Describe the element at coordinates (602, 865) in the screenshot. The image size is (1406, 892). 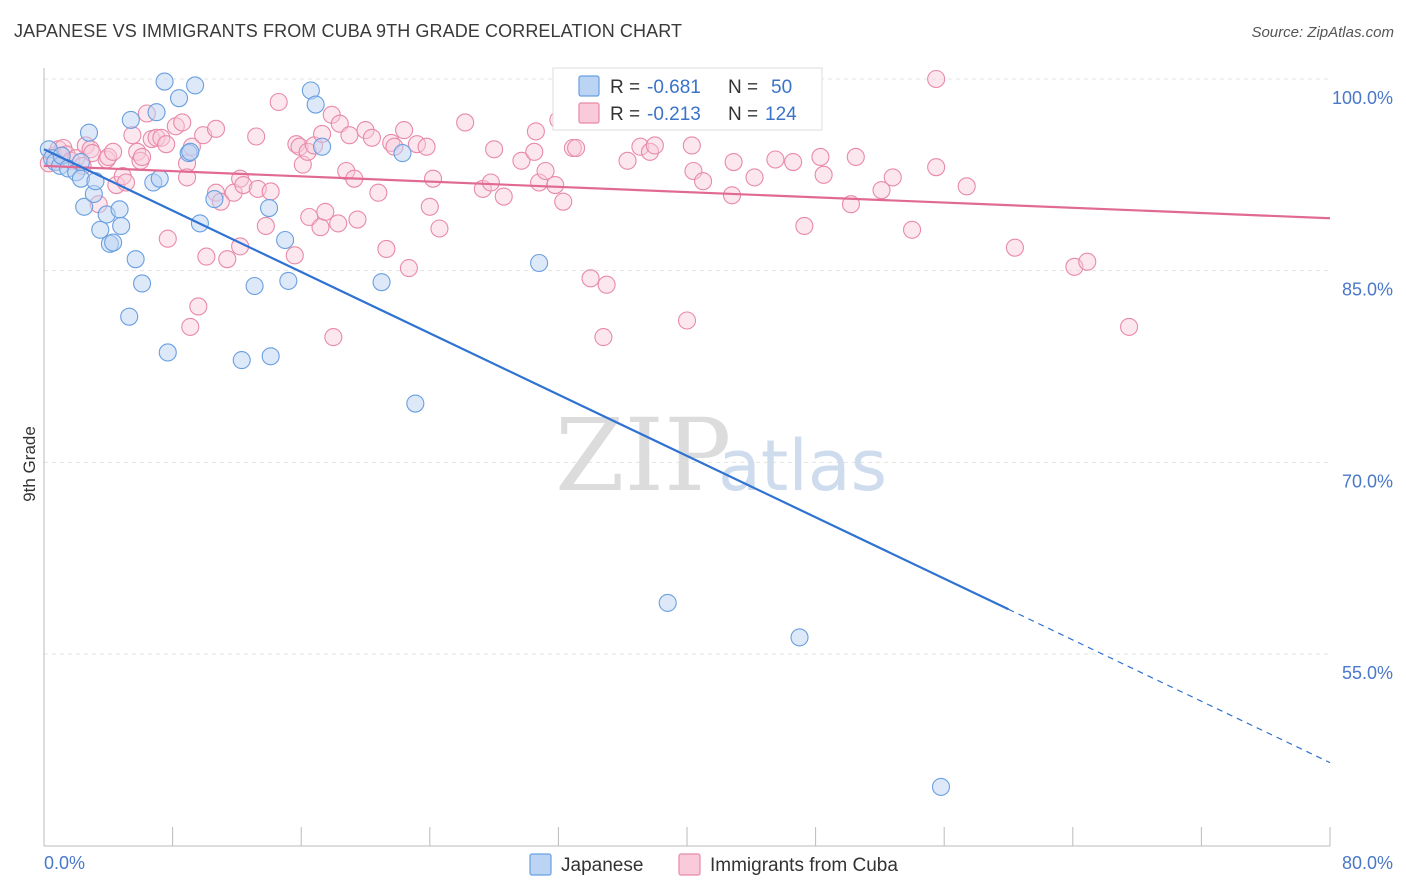
I see `legend-label-japanese: Japanese` at that location.